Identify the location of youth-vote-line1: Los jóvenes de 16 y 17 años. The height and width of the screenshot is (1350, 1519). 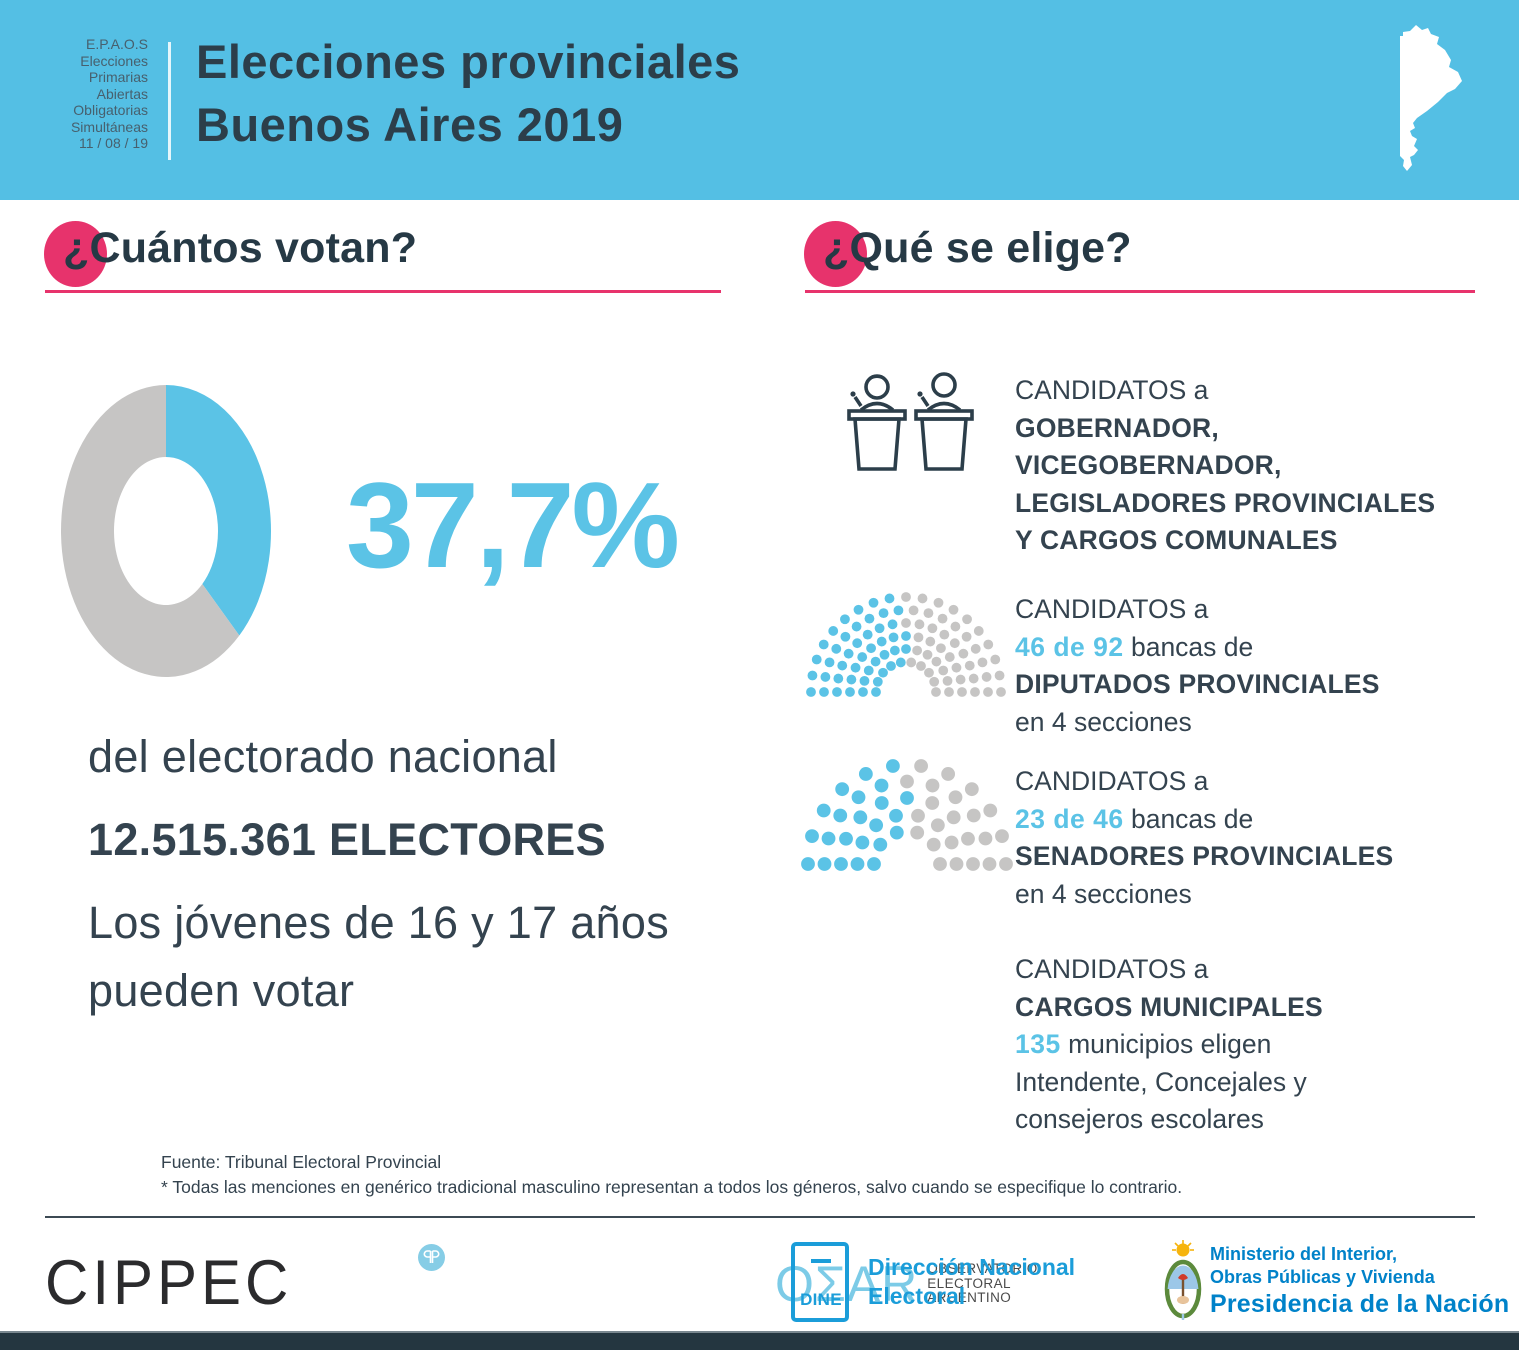
(379, 922).